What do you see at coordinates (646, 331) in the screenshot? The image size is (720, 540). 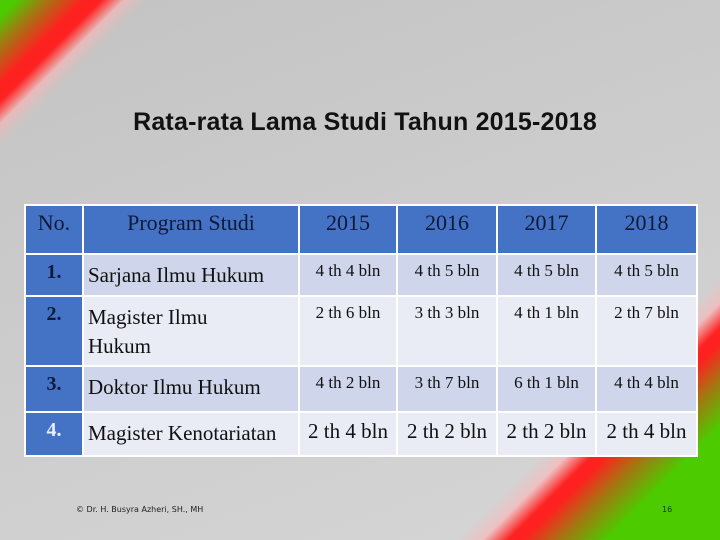 I see `value-2018: 2 th 7 bln` at bounding box center [646, 331].